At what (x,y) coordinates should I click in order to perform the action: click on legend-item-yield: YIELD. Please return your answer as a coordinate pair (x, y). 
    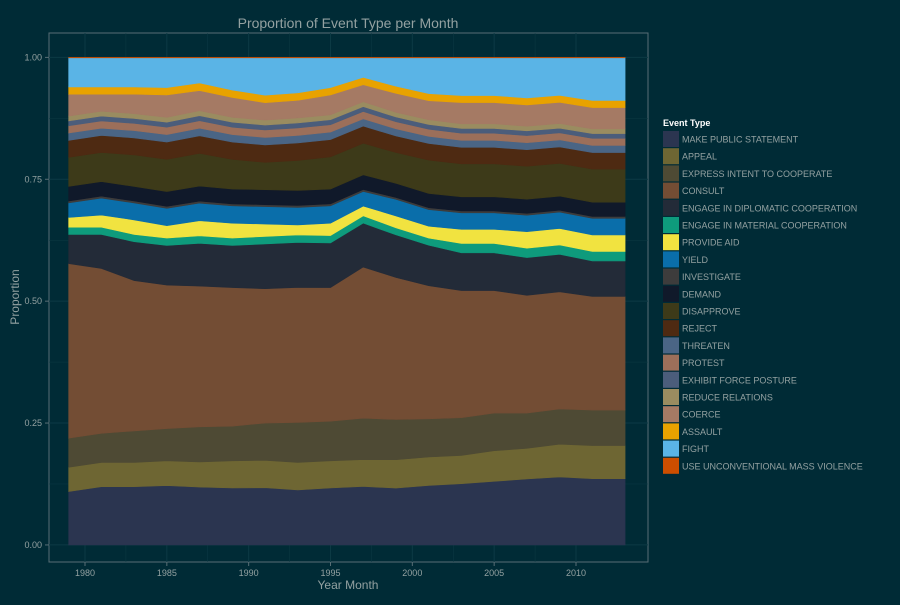
    Looking at the image, I should click on (686, 259).